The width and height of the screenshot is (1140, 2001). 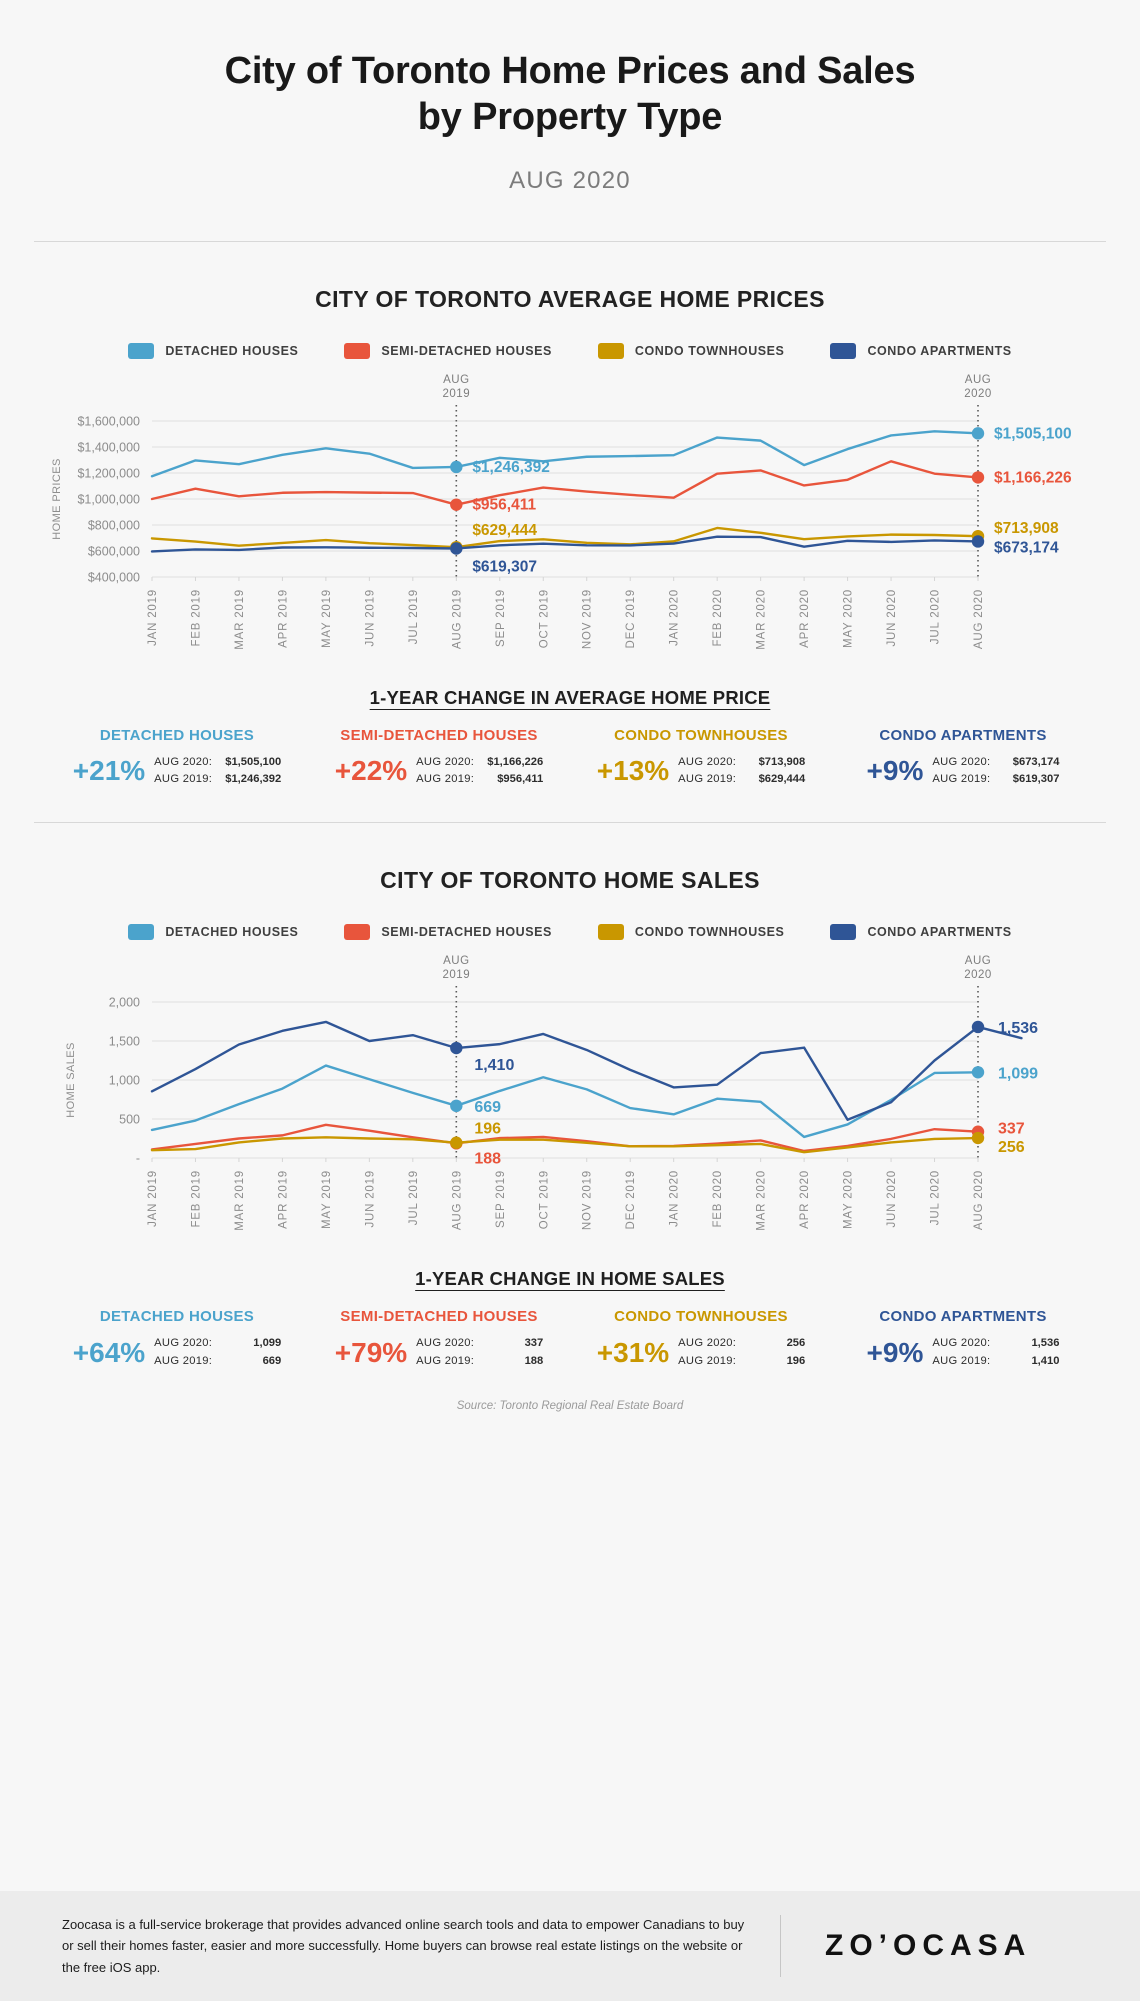 I want to click on change-detail: AUG 2020: $1,166,226 AUG 2019: $956,411, so click(x=479, y=771).